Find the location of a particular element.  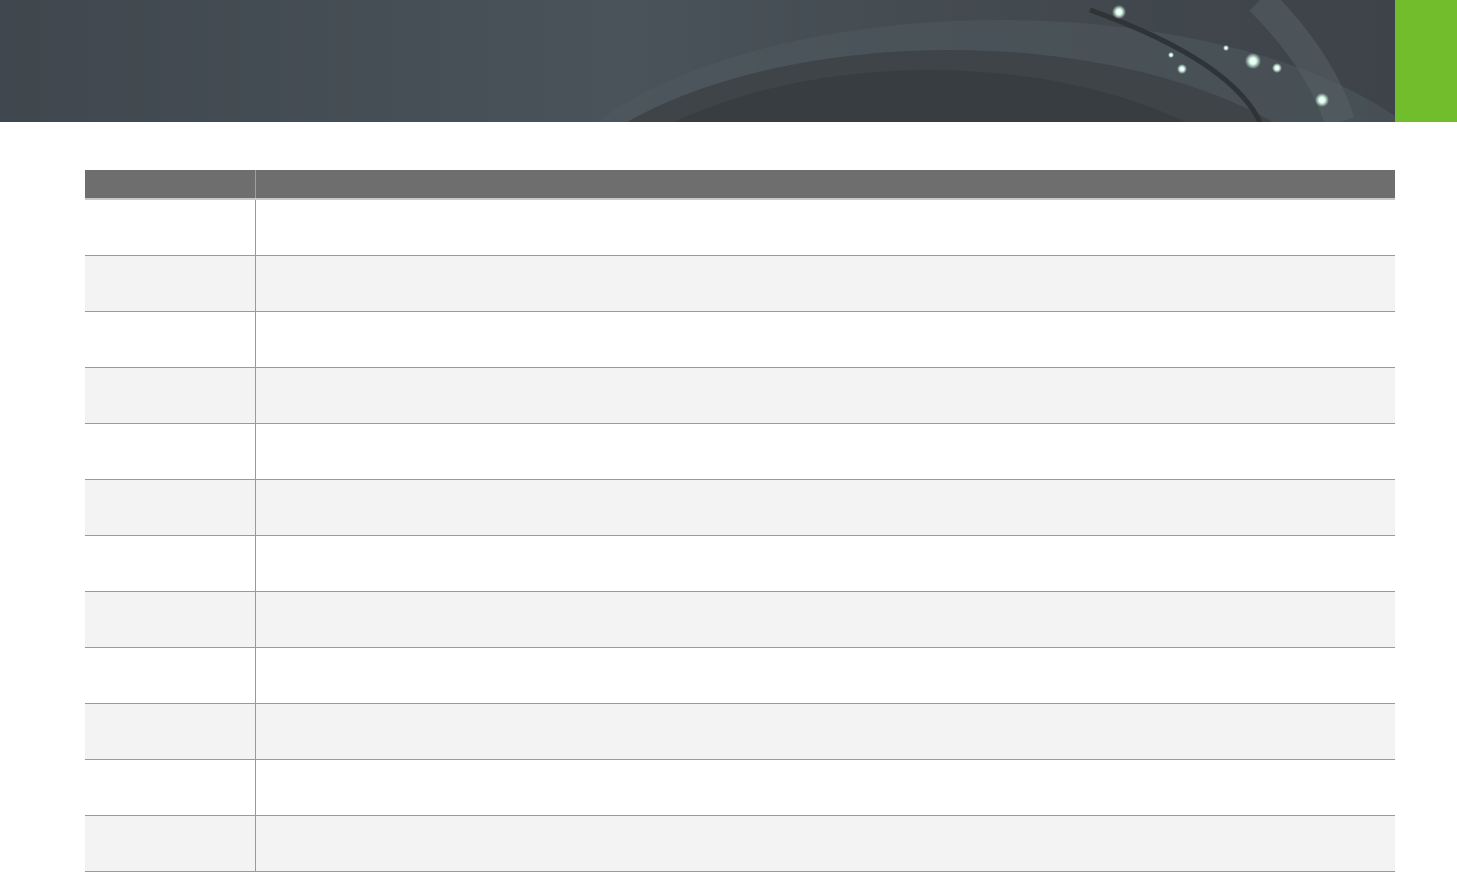

table-header-row is located at coordinates (740, 184).